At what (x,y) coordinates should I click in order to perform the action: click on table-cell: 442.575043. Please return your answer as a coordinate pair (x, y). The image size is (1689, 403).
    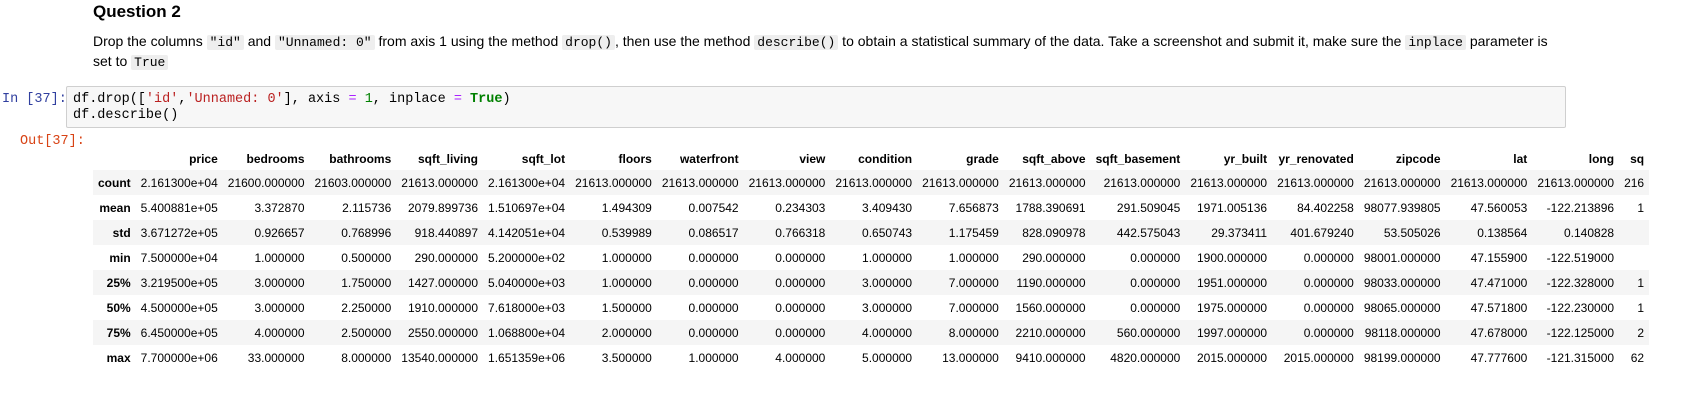
    Looking at the image, I should click on (1148, 232).